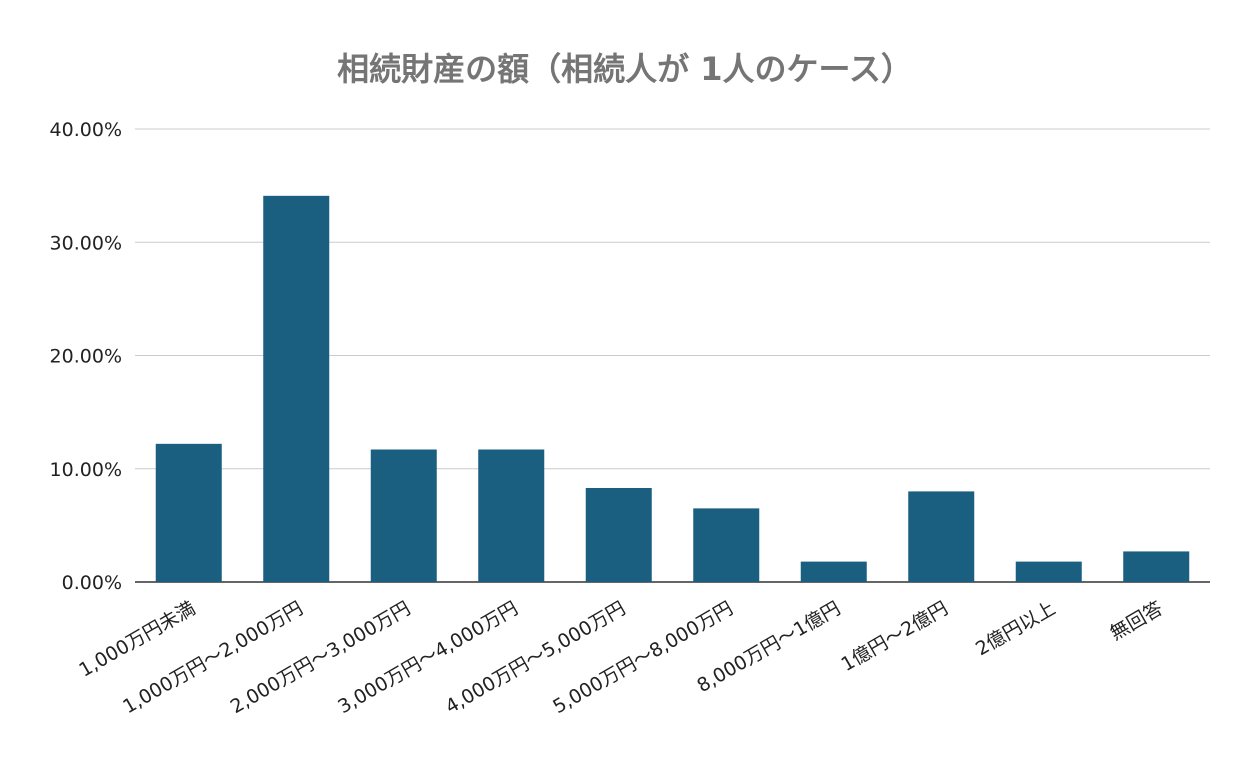 The image size is (1250, 773). I want to click on x-tick-label: 2,000万円～3,000万円, so click(320, 657).